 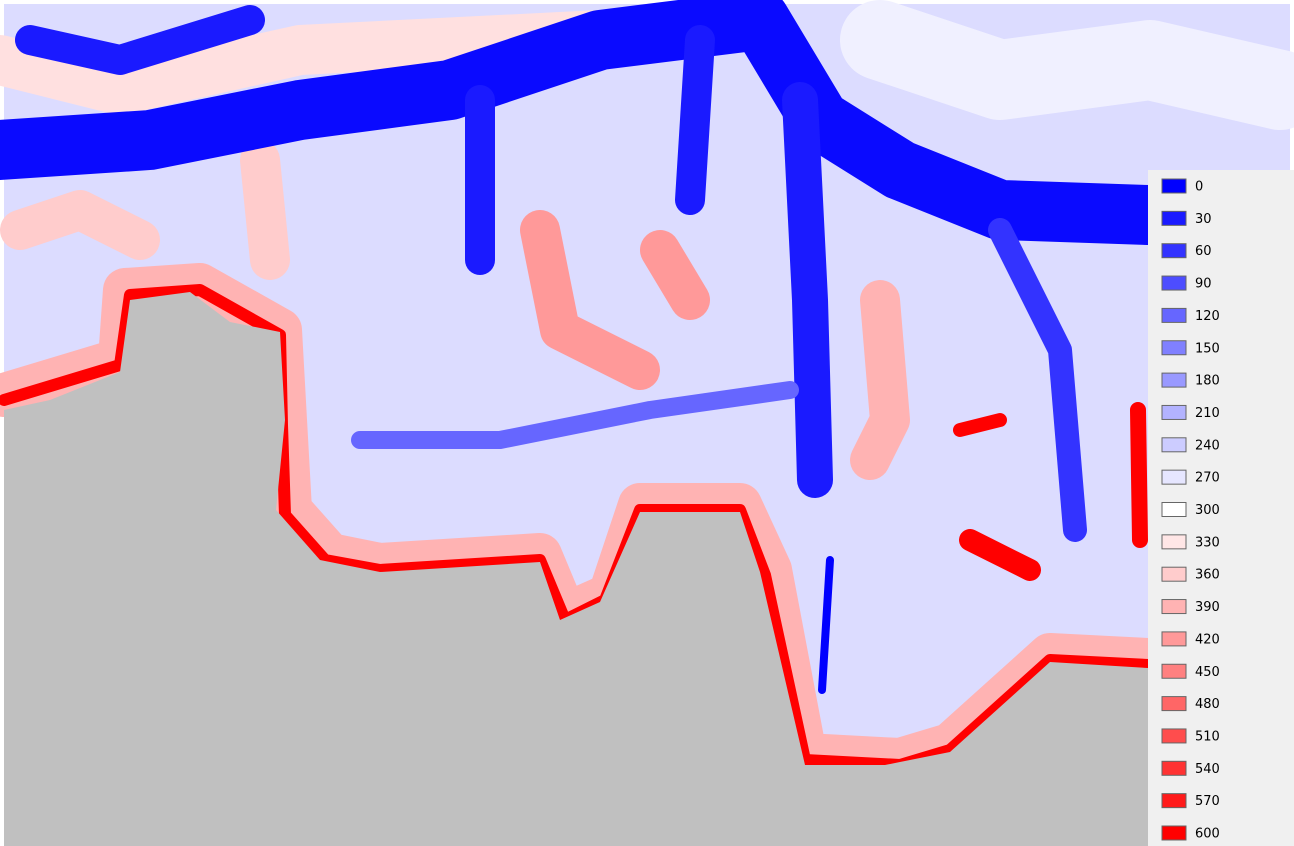 I want to click on legend-label: 600, so click(x=1207, y=834).